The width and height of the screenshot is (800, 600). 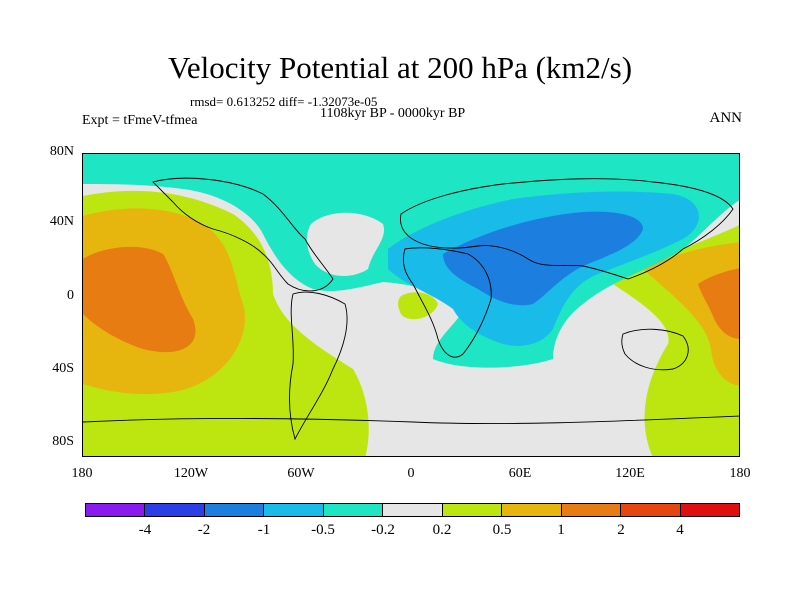 I want to click on colorbar-label: 4, so click(x=680, y=530).